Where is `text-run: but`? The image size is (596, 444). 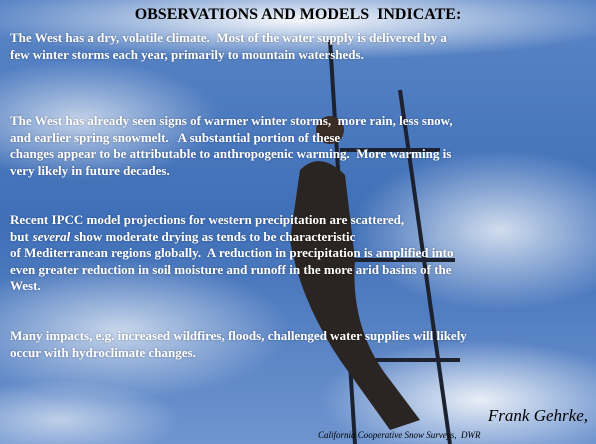
text-run: but is located at coordinates (19, 236).